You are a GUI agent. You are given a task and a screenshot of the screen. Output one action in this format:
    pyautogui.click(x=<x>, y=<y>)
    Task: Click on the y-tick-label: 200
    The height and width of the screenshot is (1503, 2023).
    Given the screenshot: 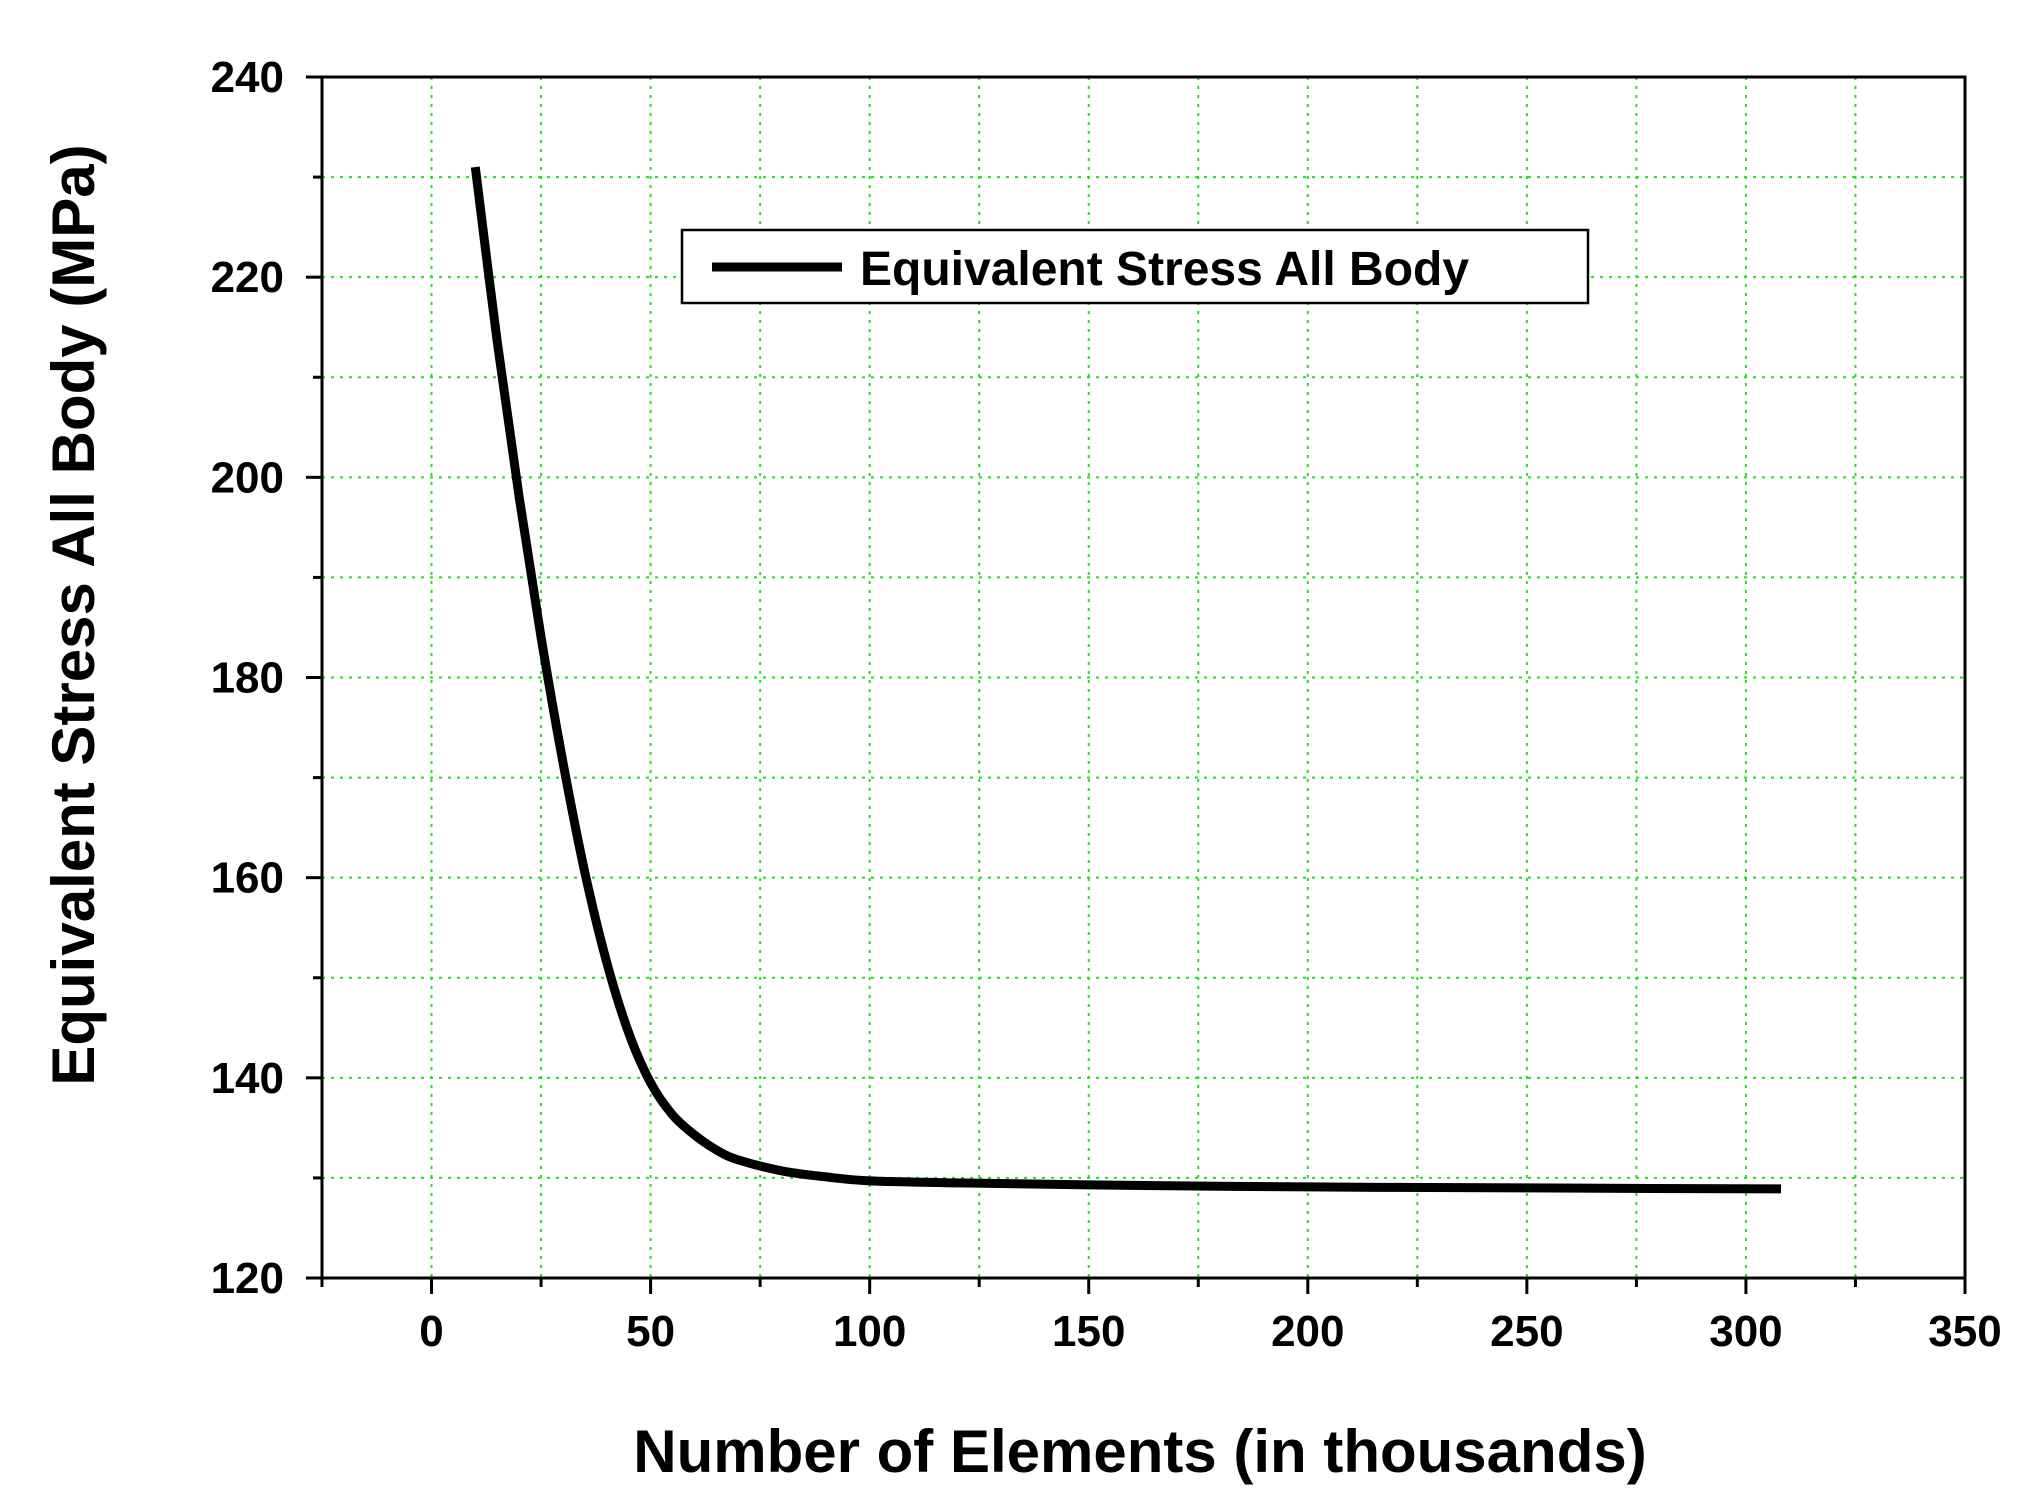 What is the action you would take?
    pyautogui.click(x=247, y=477)
    